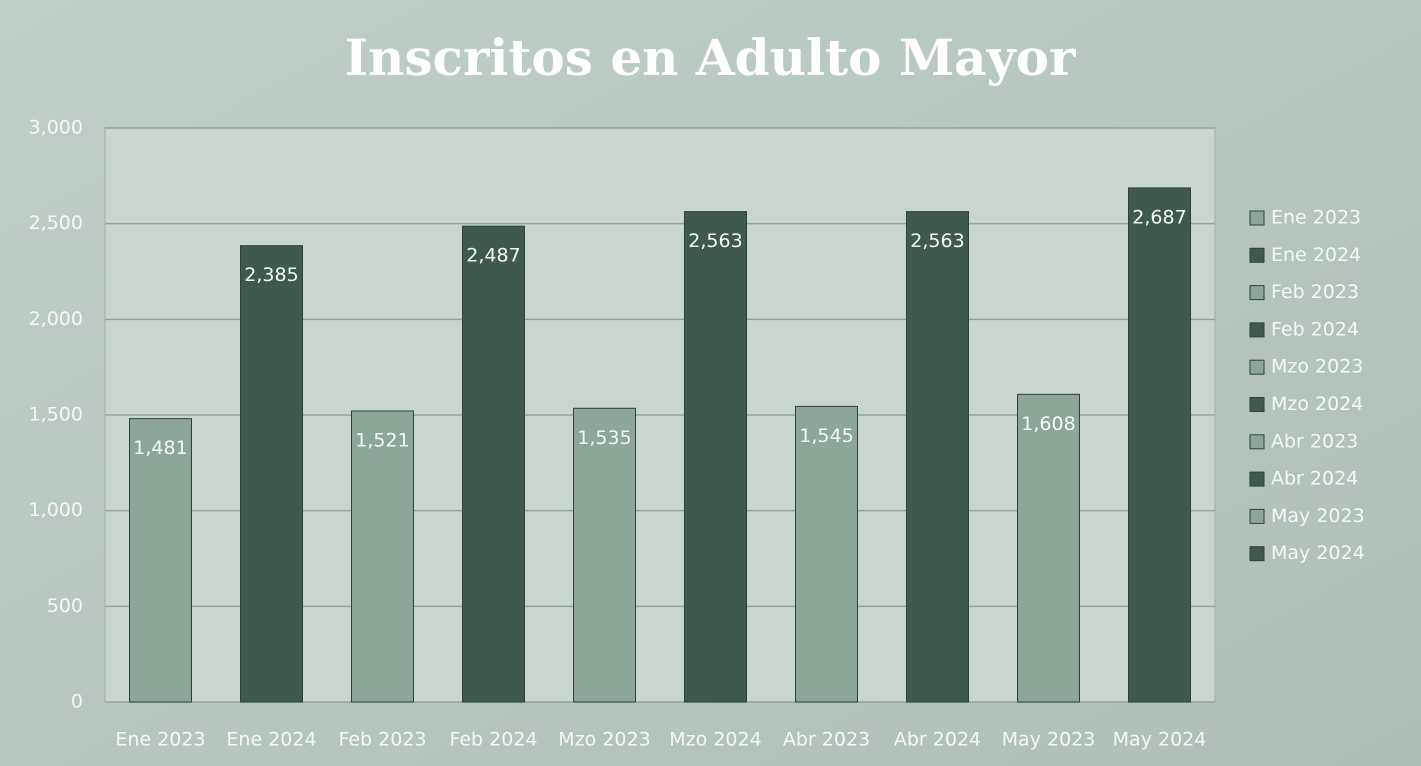 The width and height of the screenshot is (1421, 766). Describe the element at coordinates (1315, 329) in the screenshot. I see `legend-label: Feb 2024` at that location.